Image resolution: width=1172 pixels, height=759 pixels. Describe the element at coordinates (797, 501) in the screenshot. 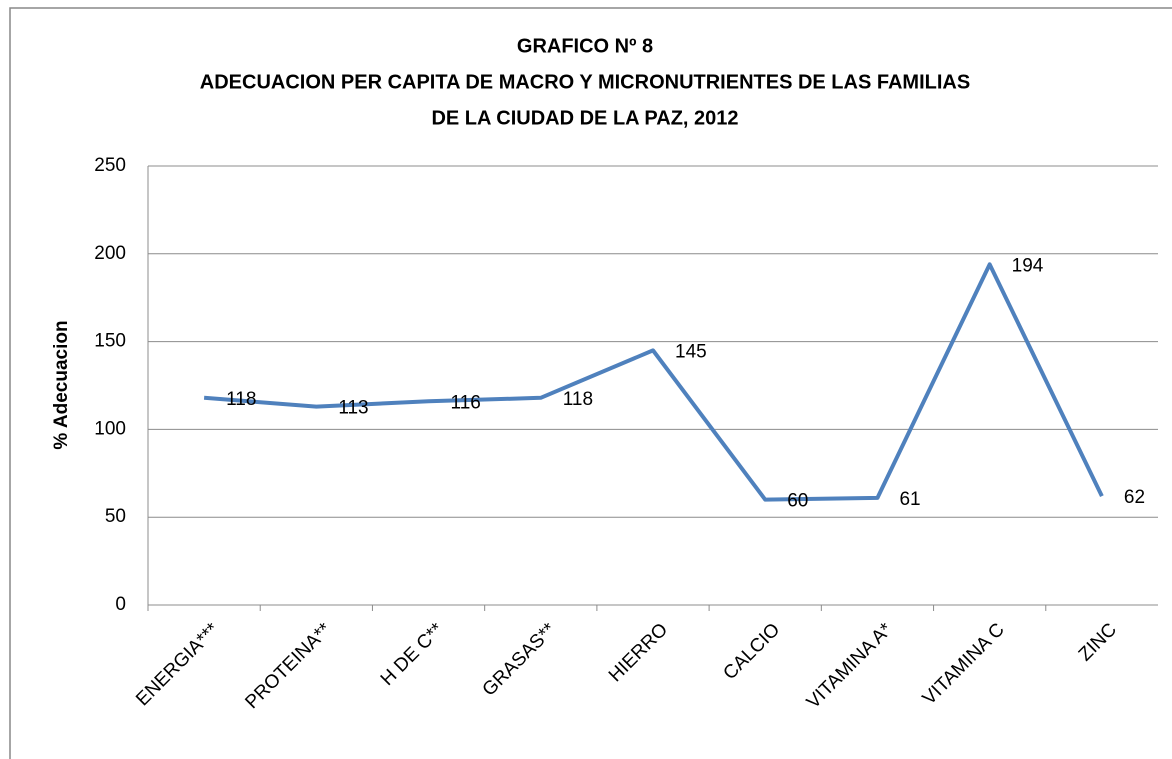

I see `data-label: 60` at that location.